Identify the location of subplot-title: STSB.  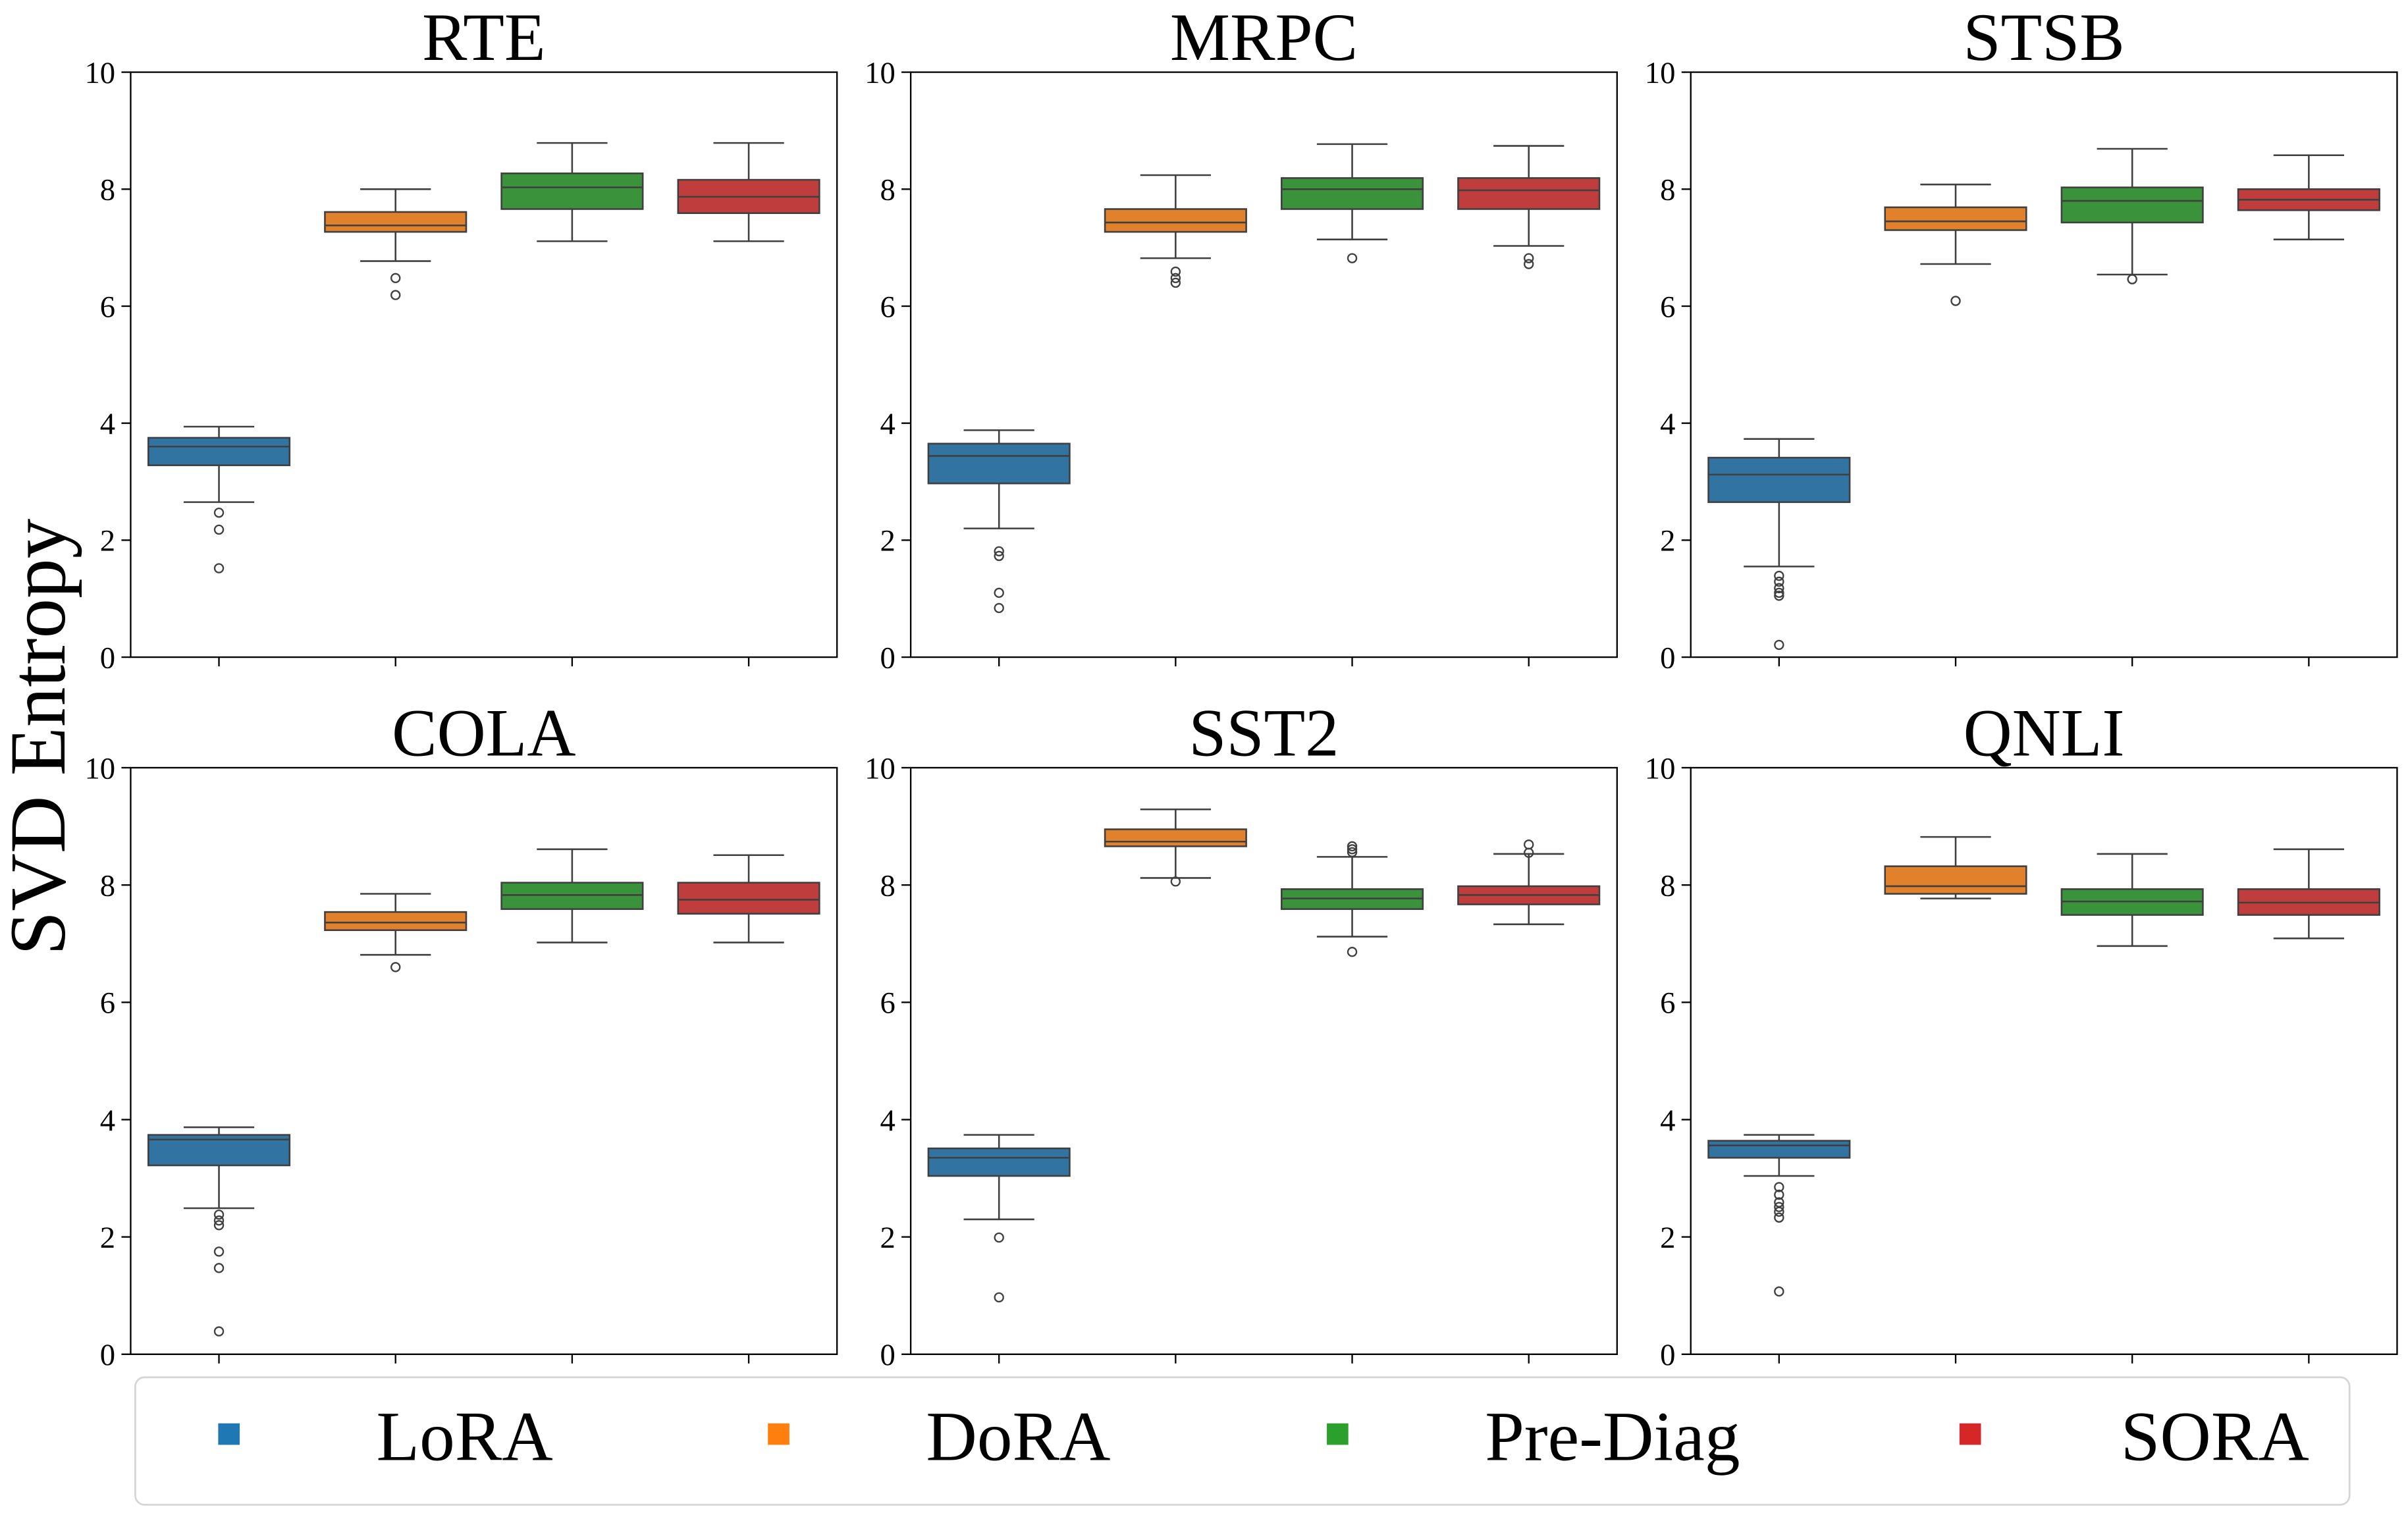
(2043, 38).